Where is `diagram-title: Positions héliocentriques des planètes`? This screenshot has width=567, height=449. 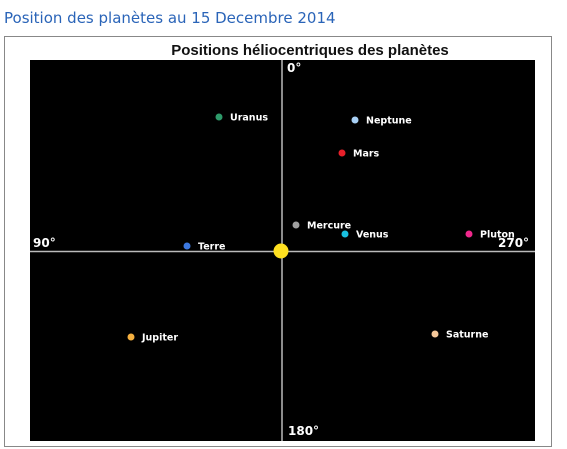
diagram-title: Positions héliocentriques des planètes is located at coordinates (310, 50).